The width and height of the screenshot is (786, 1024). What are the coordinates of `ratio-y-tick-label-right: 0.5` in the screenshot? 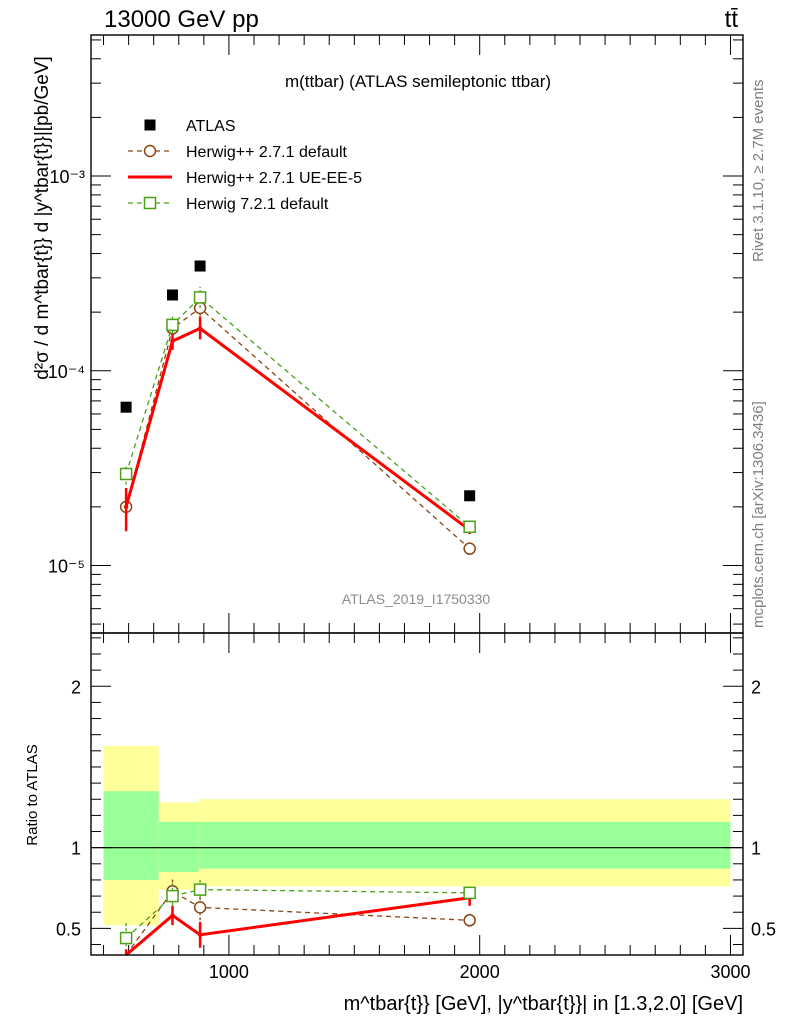 It's located at (763, 929).